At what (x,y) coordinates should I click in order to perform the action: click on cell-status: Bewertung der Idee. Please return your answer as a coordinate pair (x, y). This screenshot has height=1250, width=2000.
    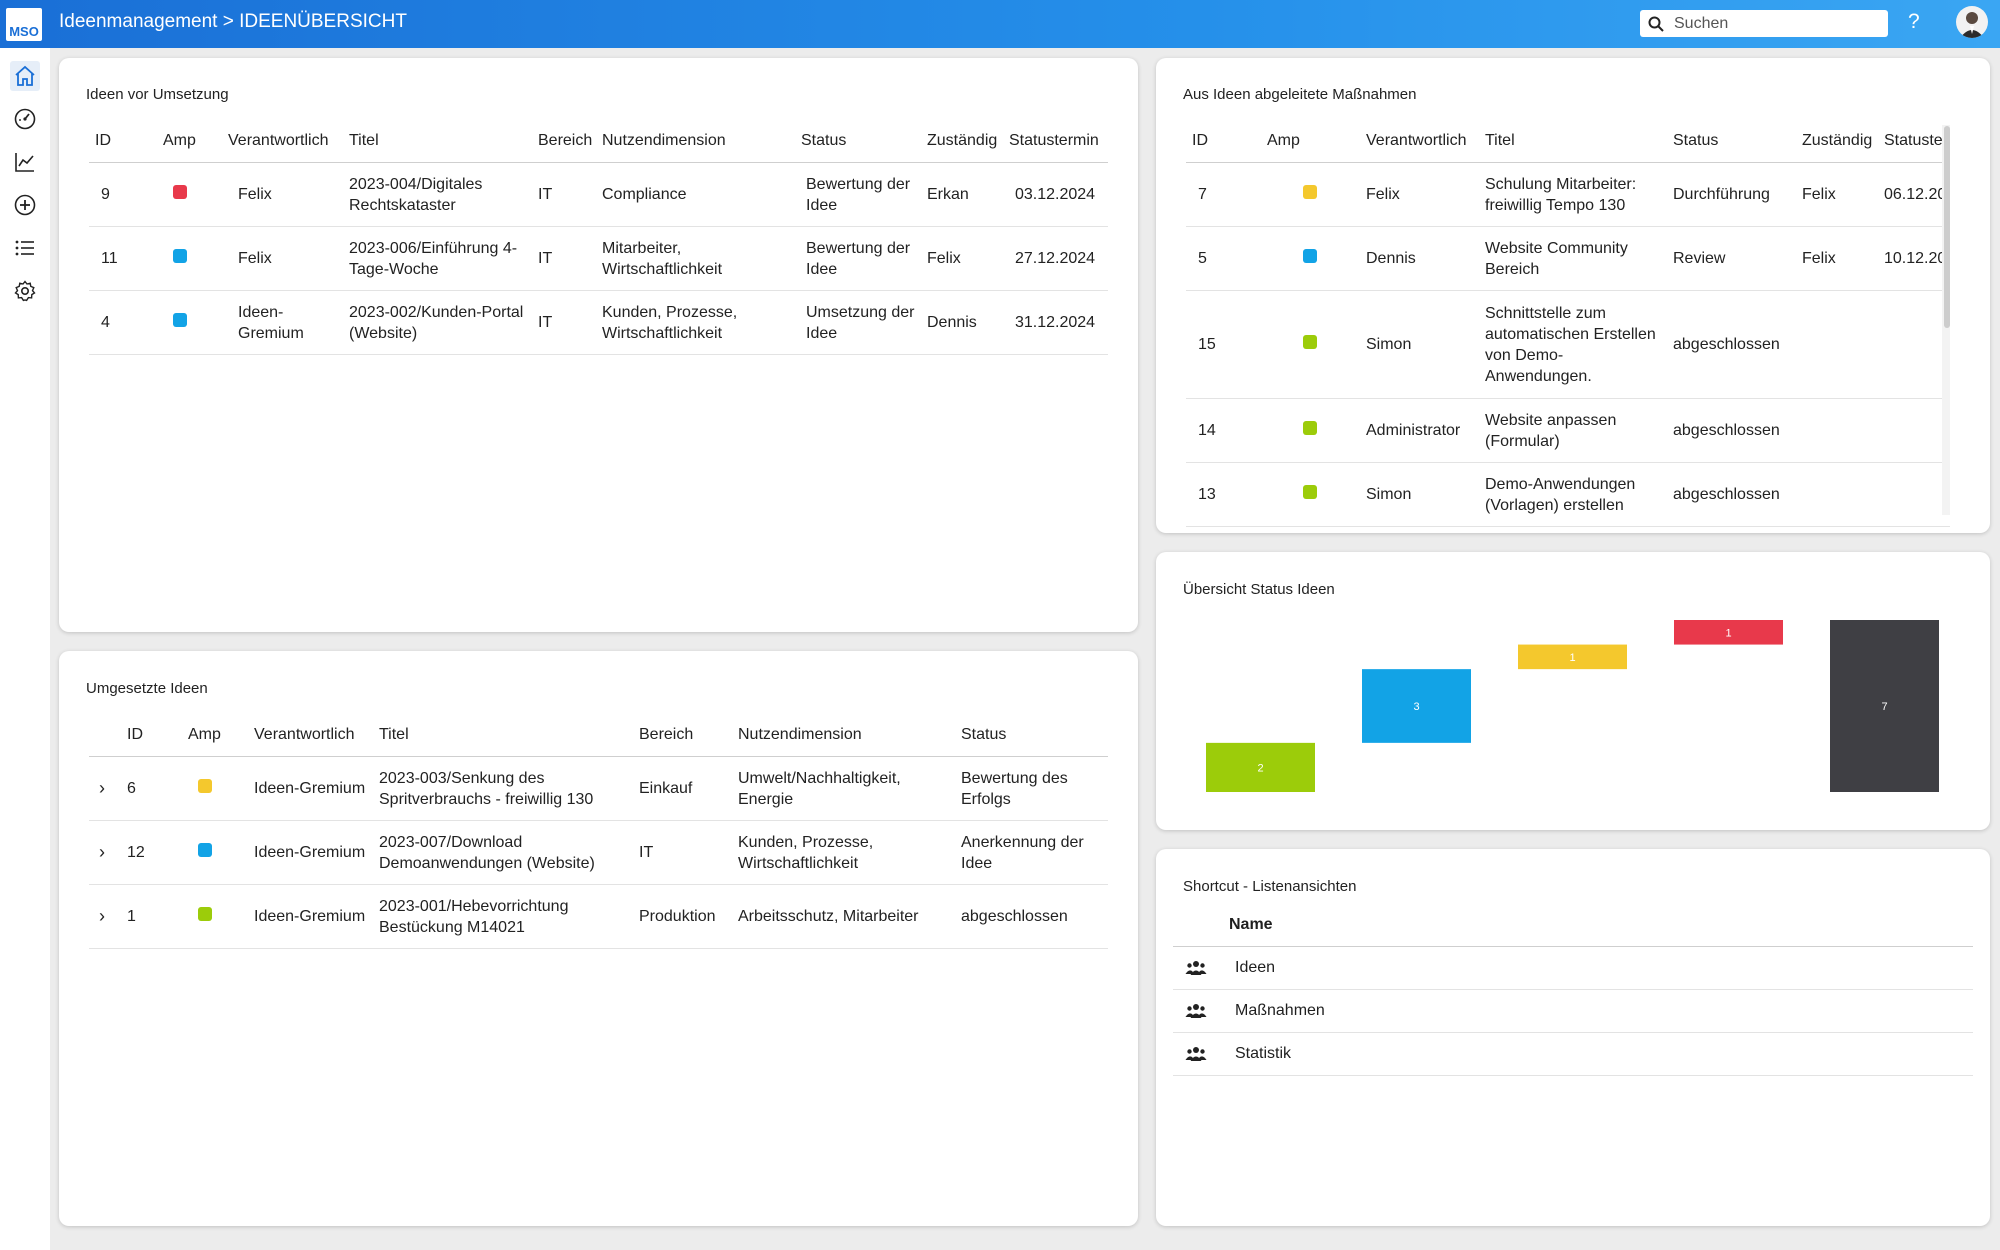
    Looking at the image, I should click on (858, 258).